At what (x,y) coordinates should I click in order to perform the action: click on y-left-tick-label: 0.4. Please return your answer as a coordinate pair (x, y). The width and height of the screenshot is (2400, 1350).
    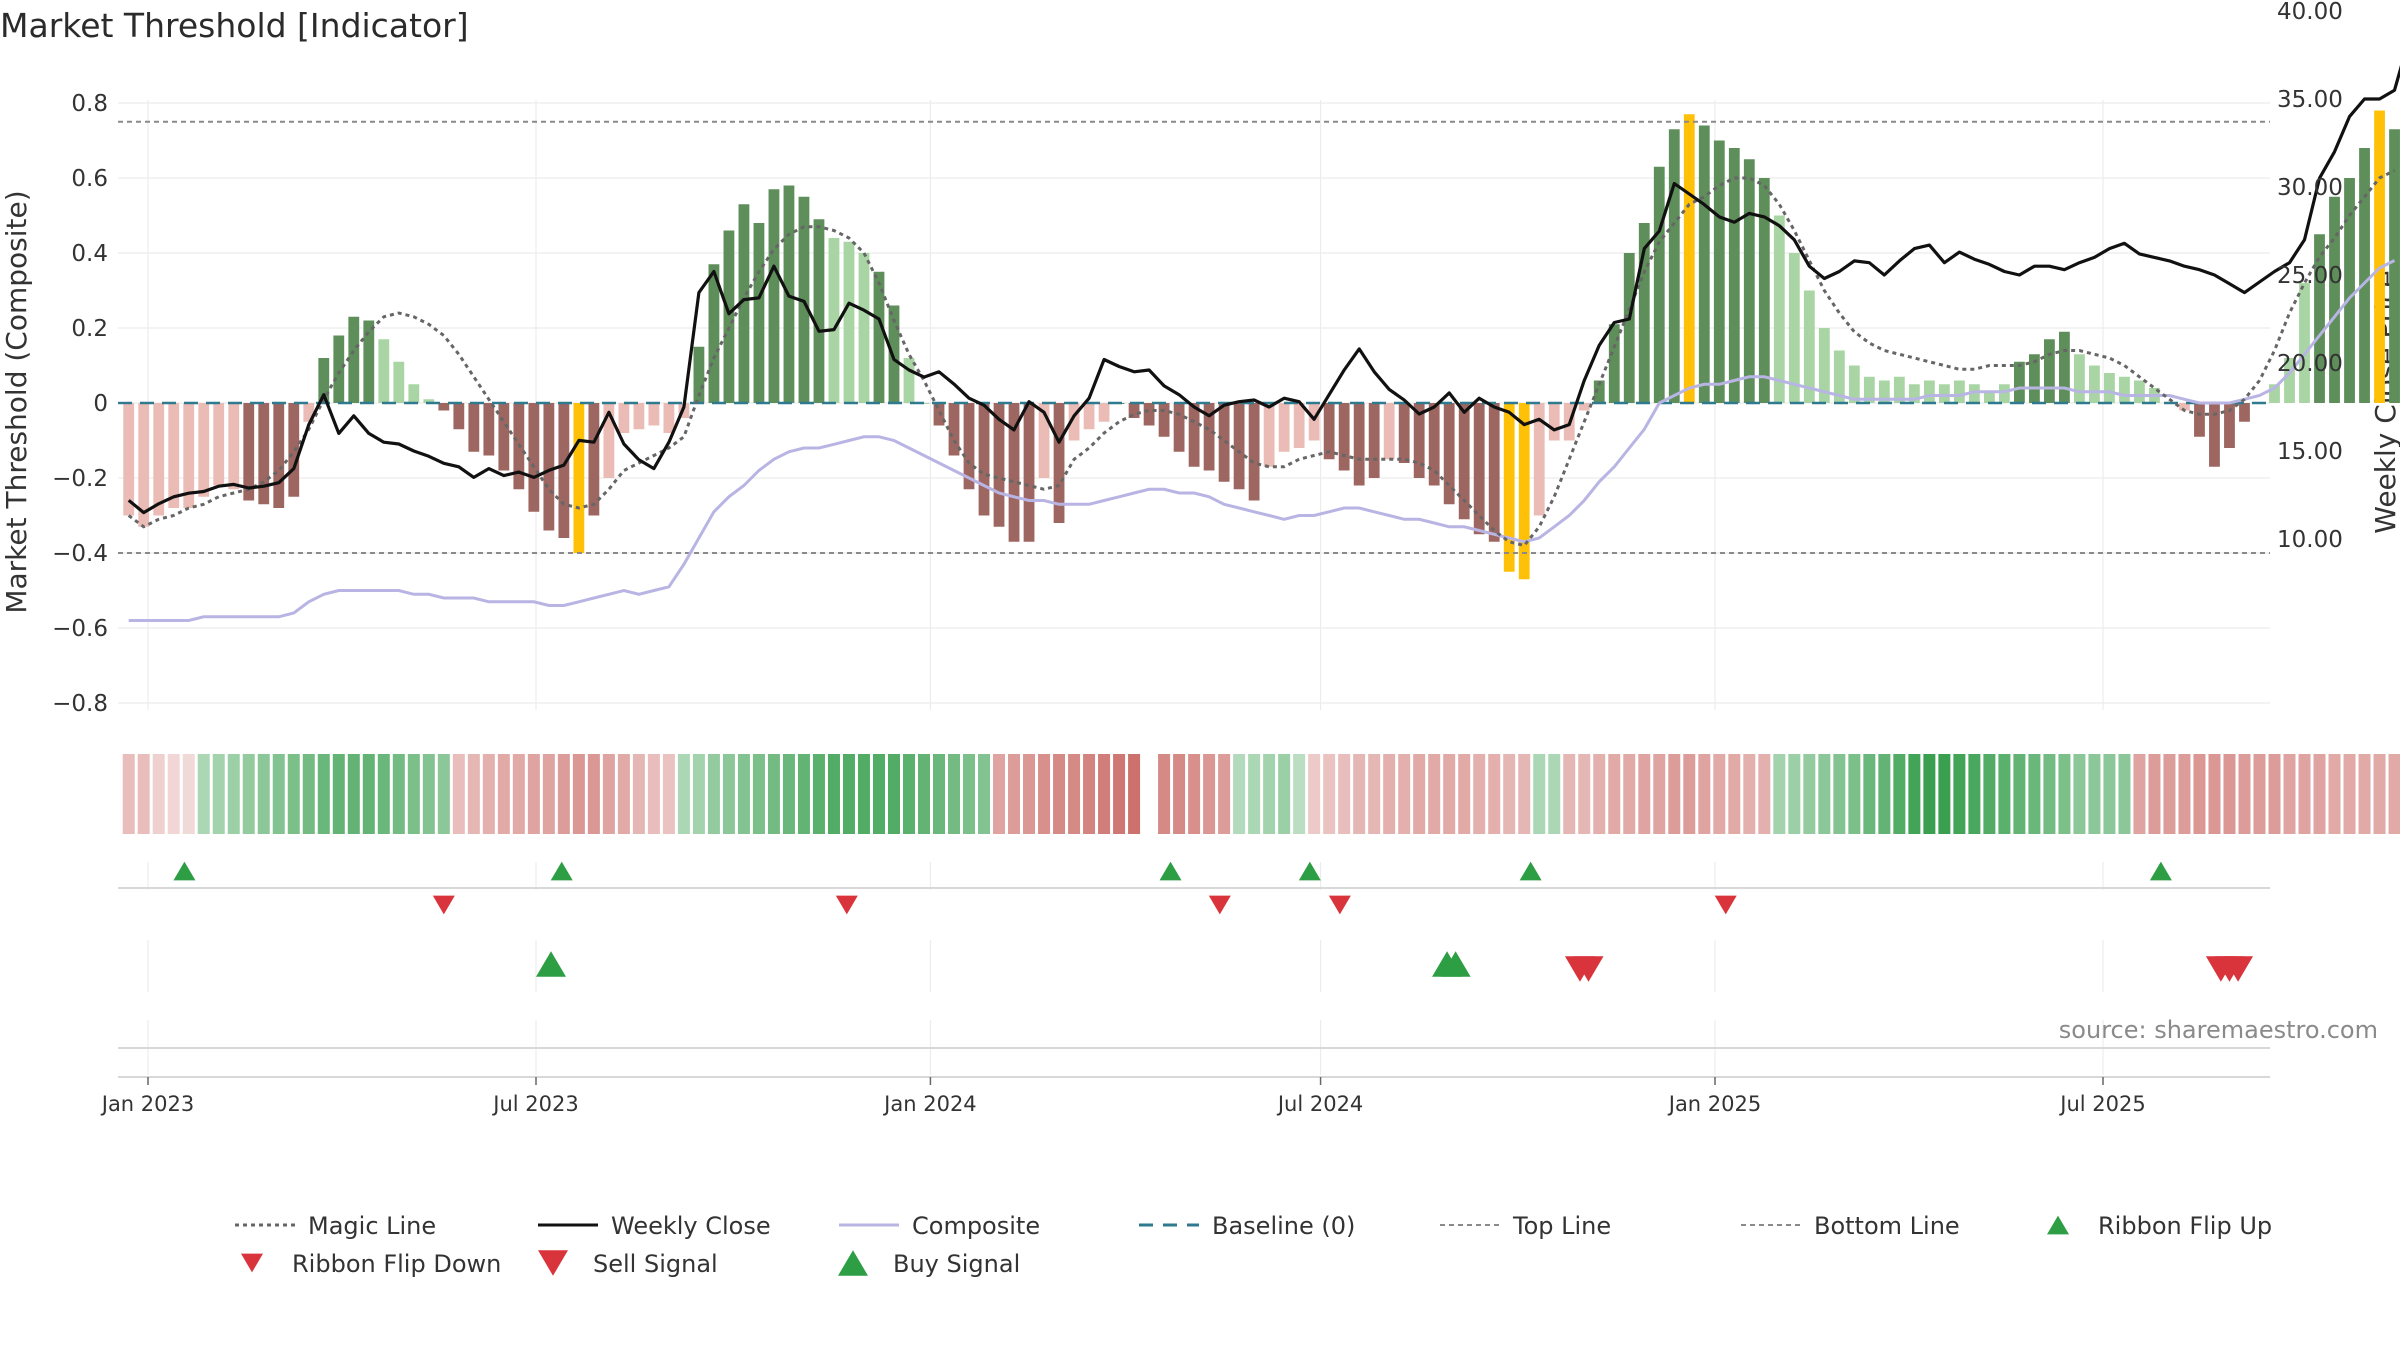
    Looking at the image, I should click on (89, 254).